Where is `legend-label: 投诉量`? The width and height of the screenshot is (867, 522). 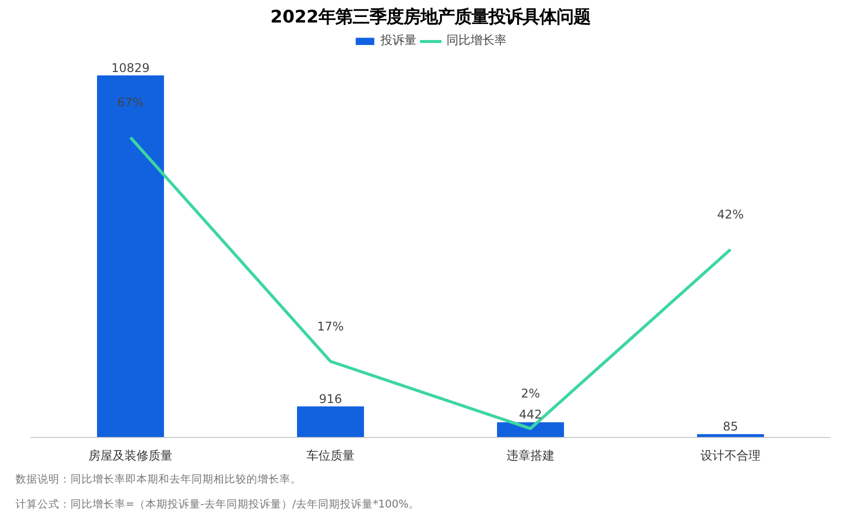
legend-label: 投诉量 is located at coordinates (398, 40).